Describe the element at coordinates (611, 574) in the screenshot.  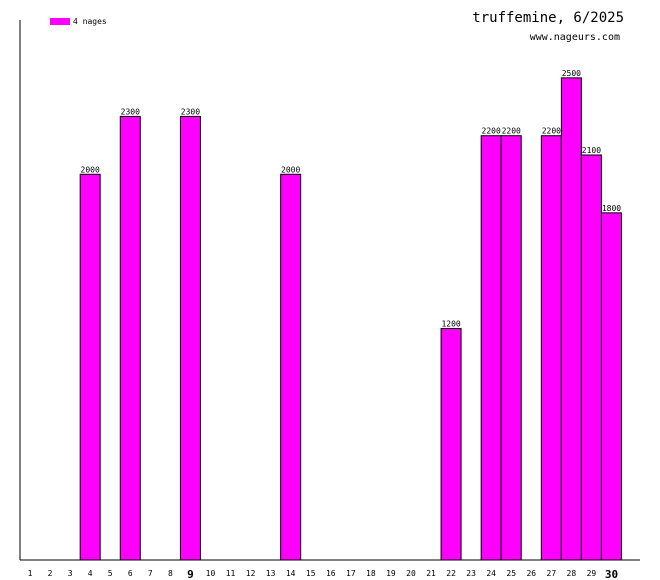
I see `x-tick-label: 30` at that location.